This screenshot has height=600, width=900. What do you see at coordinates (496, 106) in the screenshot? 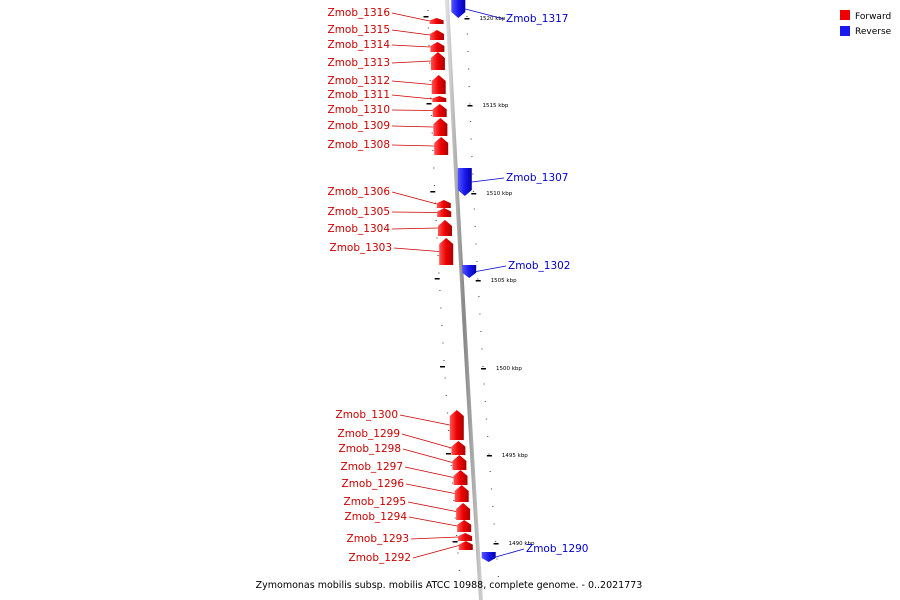
I see `scale-tick-label: 1515 kbp` at bounding box center [496, 106].